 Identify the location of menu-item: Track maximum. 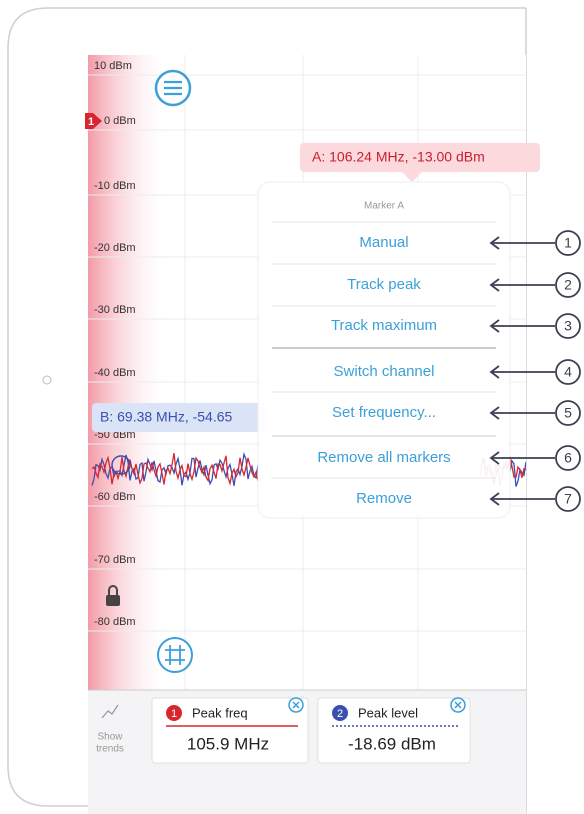
(384, 325).